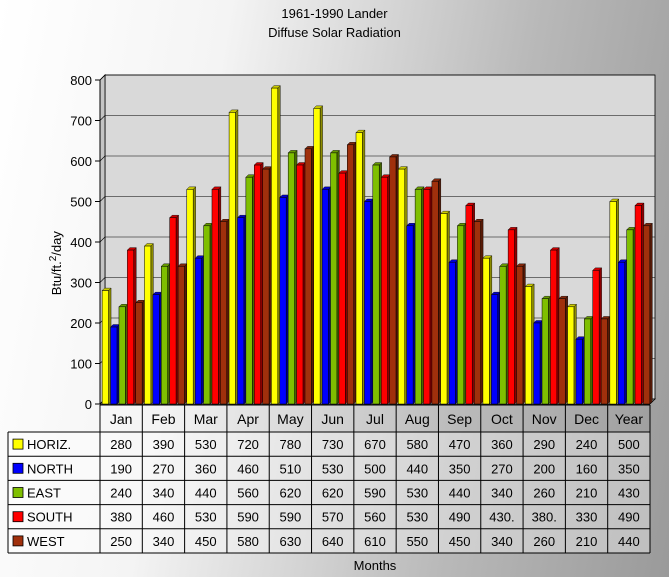 The image size is (669, 577). Describe the element at coordinates (544, 493) in the screenshot. I see `data-table-cell: 260` at that location.